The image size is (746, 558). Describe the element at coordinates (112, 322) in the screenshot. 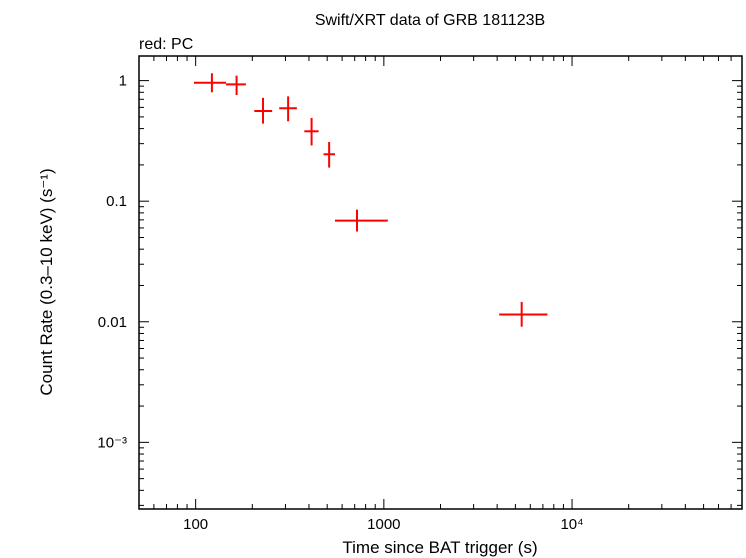

I see `y-tick-label: 0.01` at that location.